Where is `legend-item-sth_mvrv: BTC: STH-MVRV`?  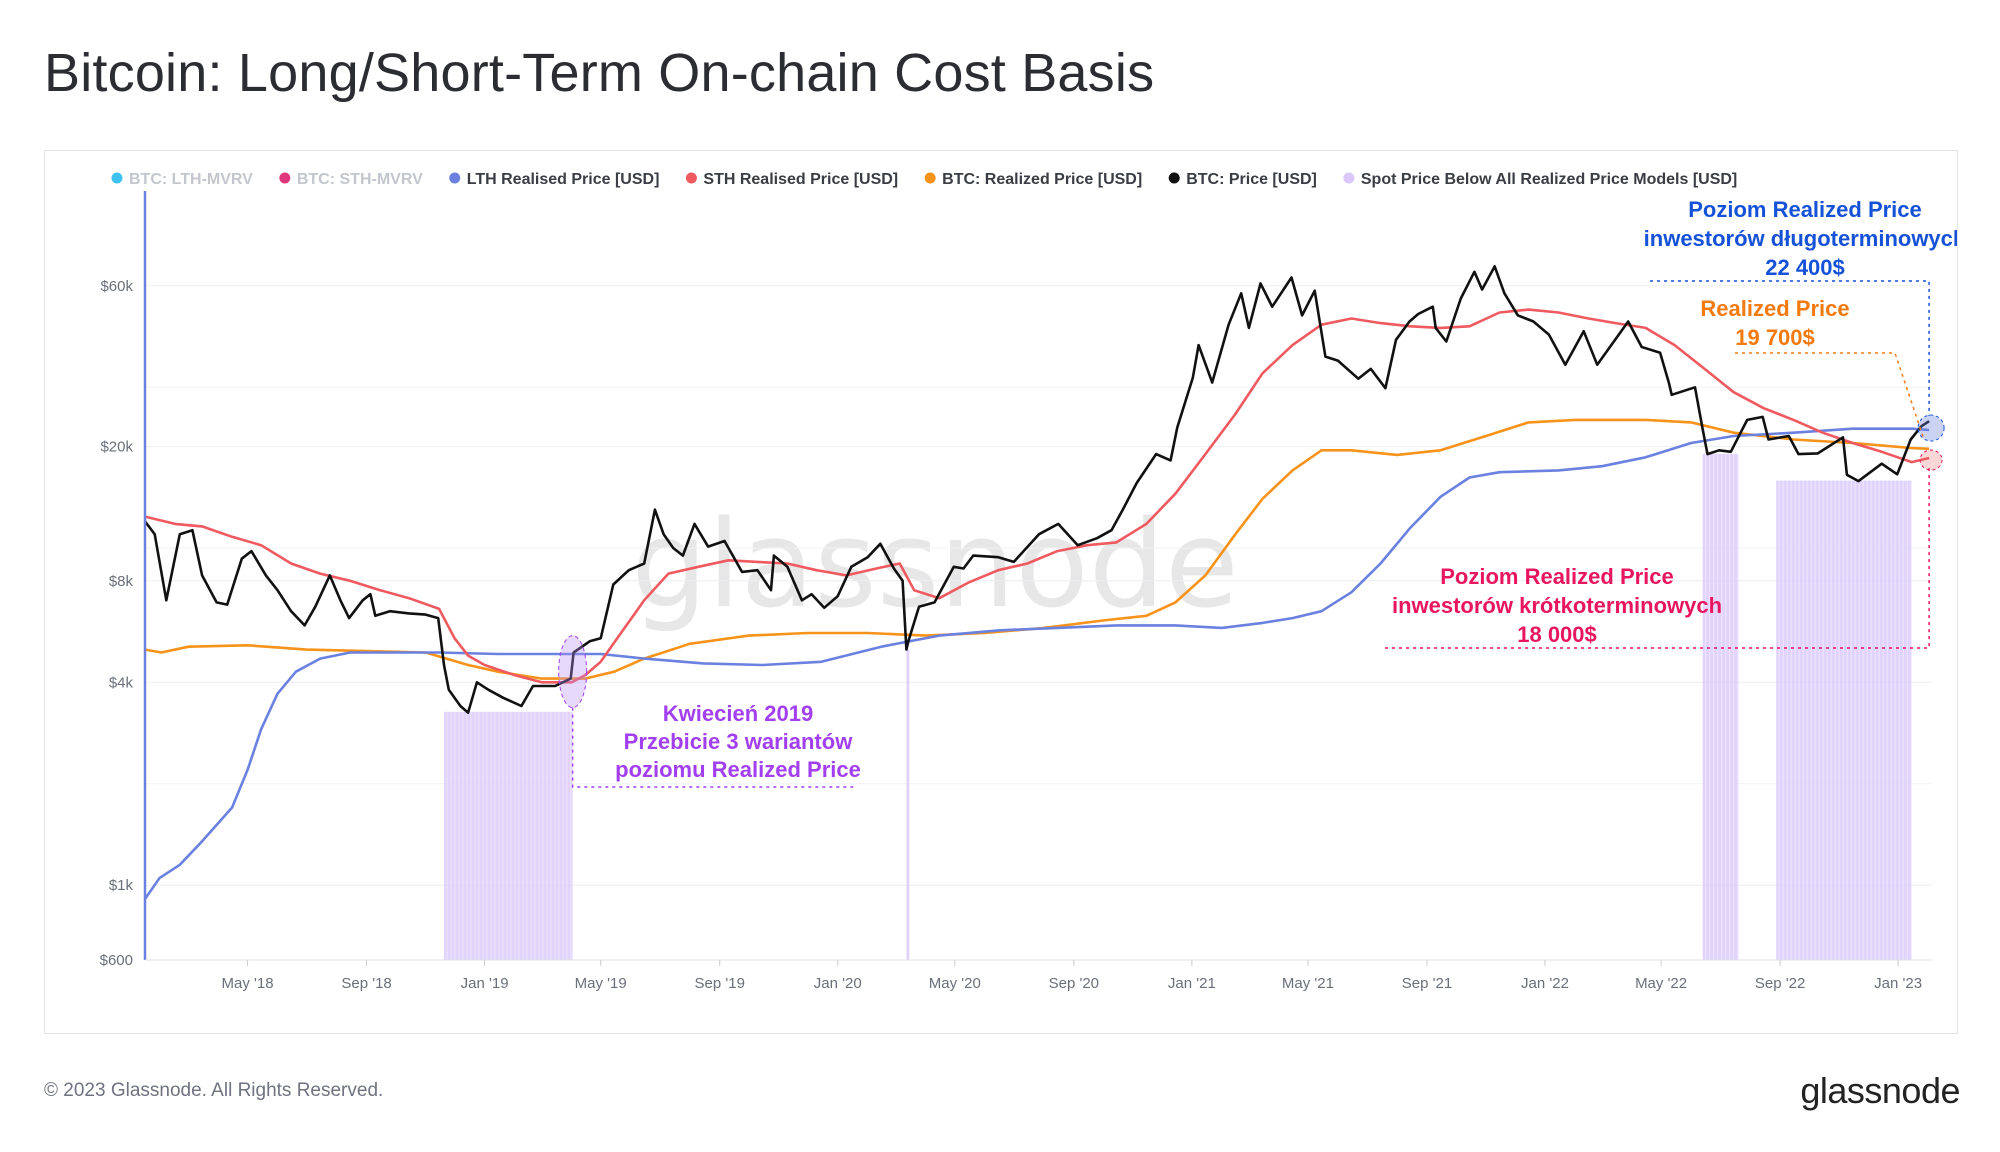 legend-item-sth_mvrv: BTC: STH-MVRV is located at coordinates (351, 179).